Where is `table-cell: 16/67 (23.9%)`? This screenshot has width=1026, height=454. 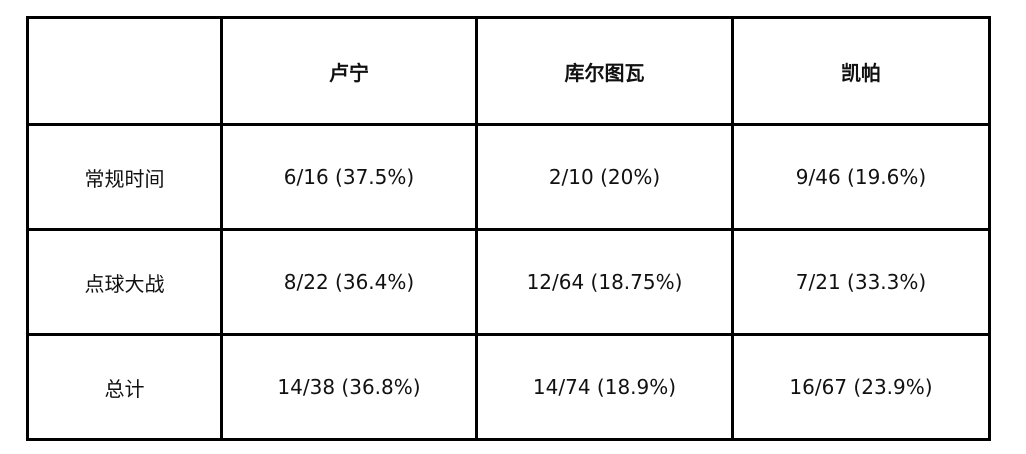 table-cell: 16/67 (23.9%) is located at coordinates (861, 387).